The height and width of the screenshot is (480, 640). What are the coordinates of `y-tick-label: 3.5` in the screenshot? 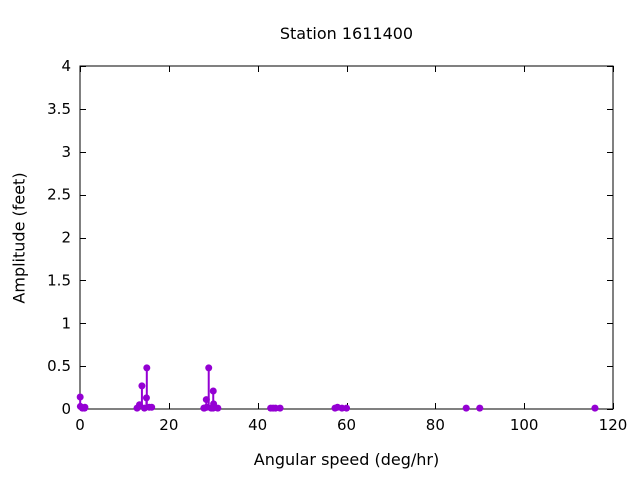 It's located at (59, 109).